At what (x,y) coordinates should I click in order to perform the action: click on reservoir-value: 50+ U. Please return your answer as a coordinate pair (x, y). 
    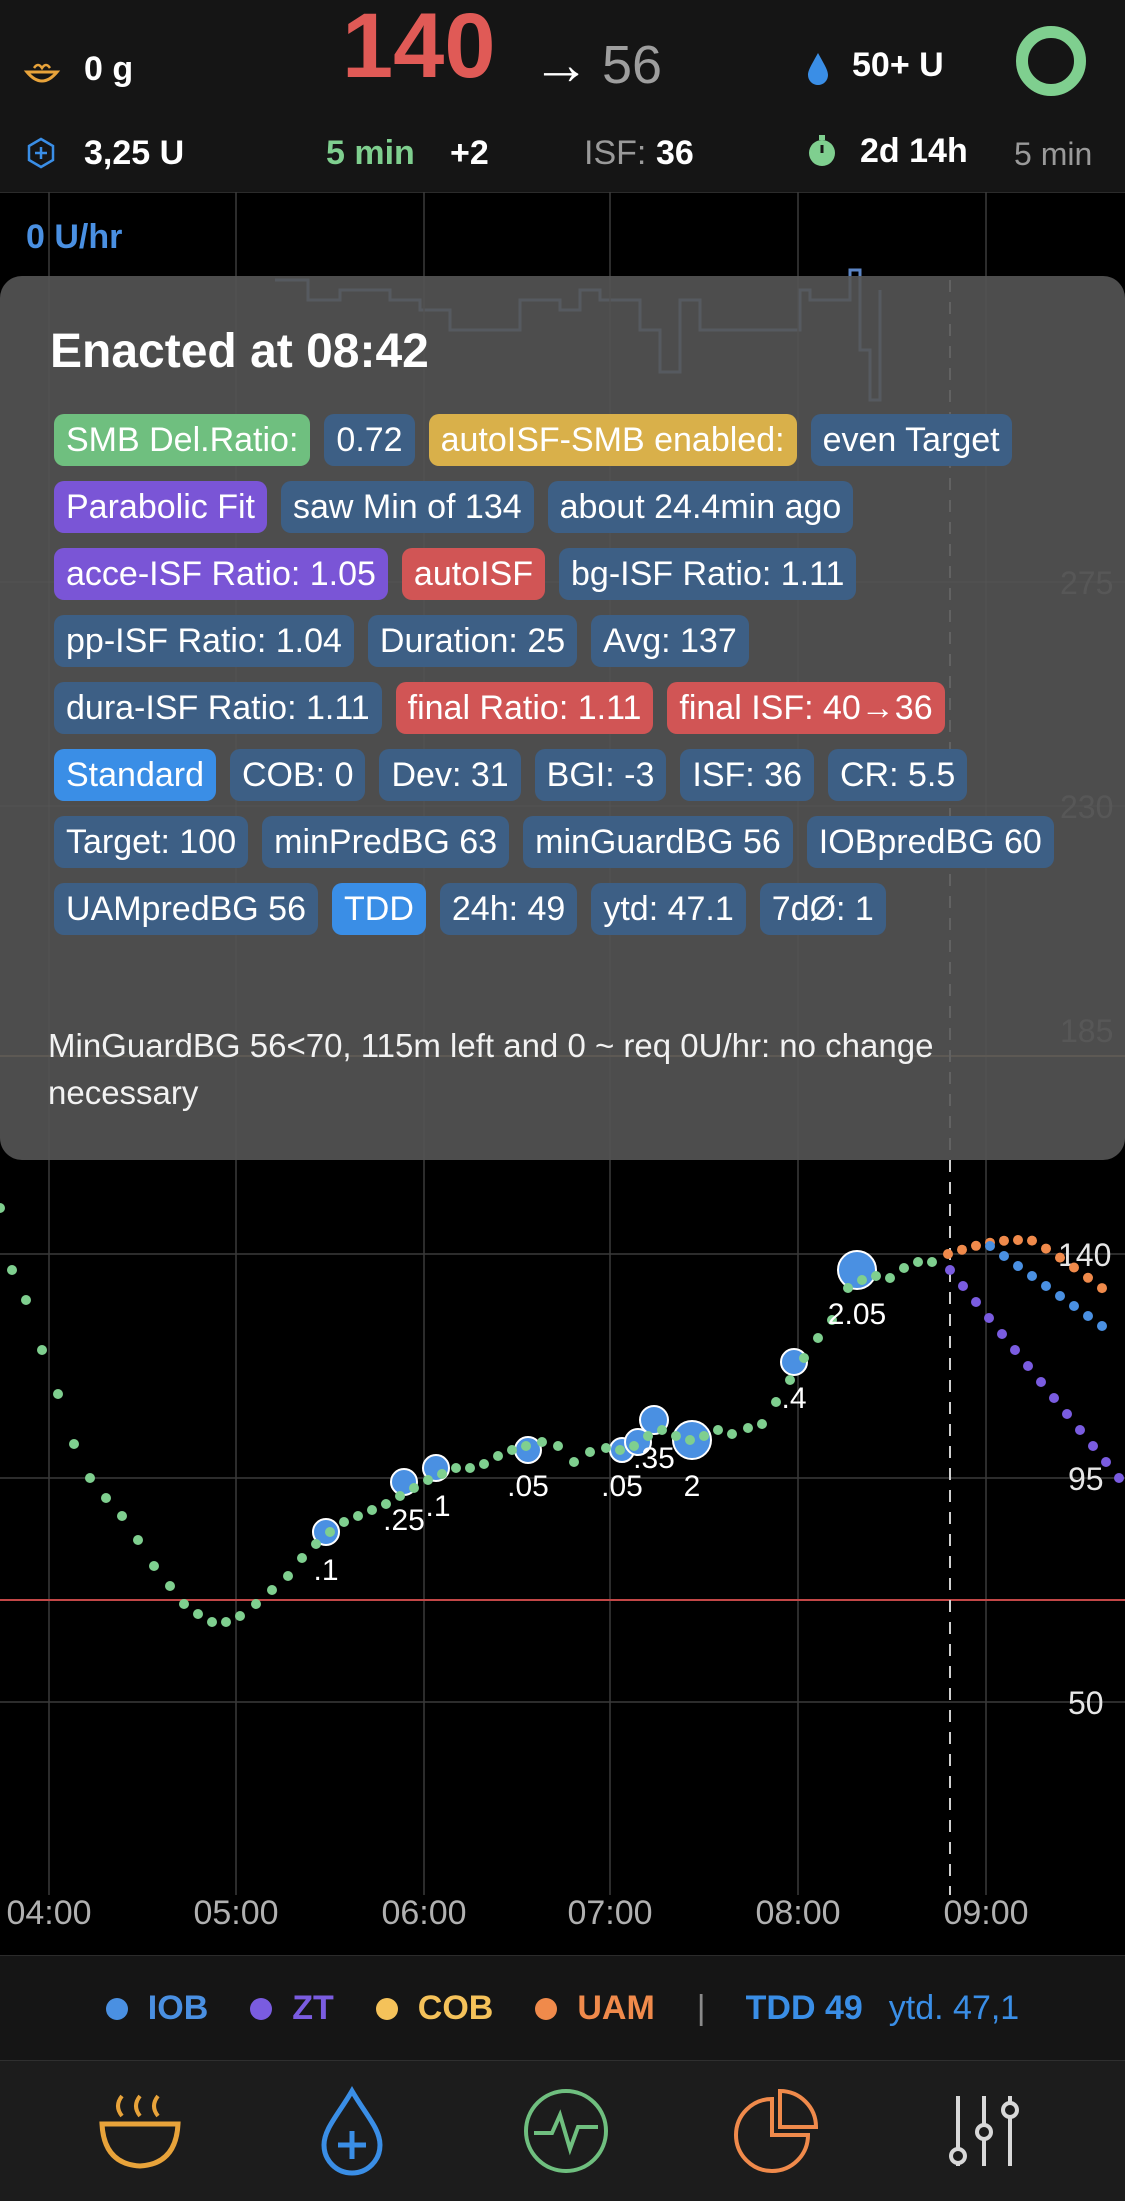
    Looking at the image, I should click on (898, 65).